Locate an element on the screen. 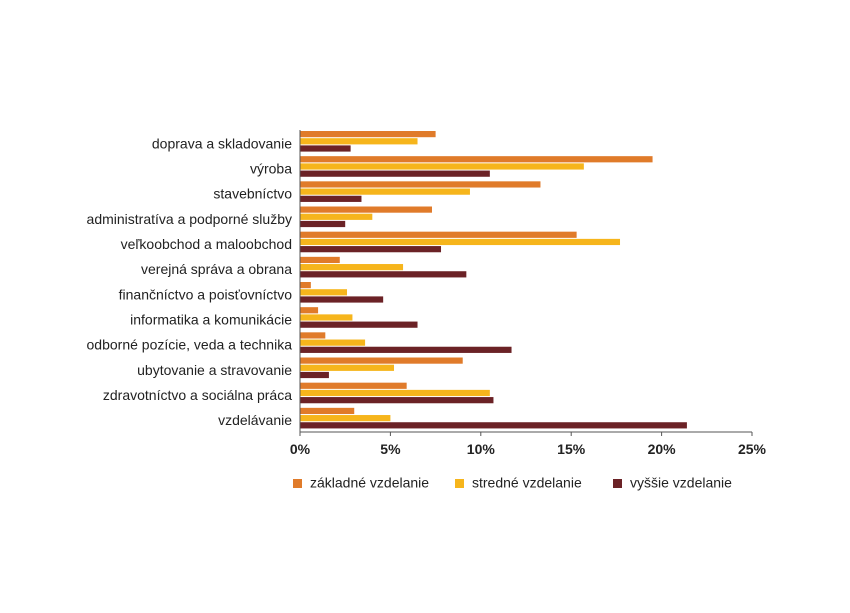  category-label: ubytovanie a stravovanie is located at coordinates (214, 370).